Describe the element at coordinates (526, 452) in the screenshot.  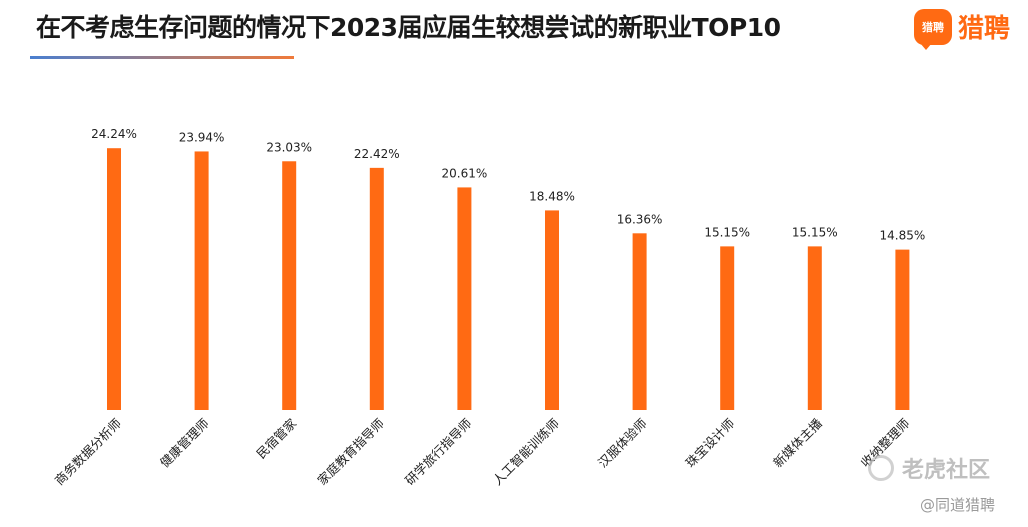
I see `x-tick-label: 人工智能训练师` at that location.